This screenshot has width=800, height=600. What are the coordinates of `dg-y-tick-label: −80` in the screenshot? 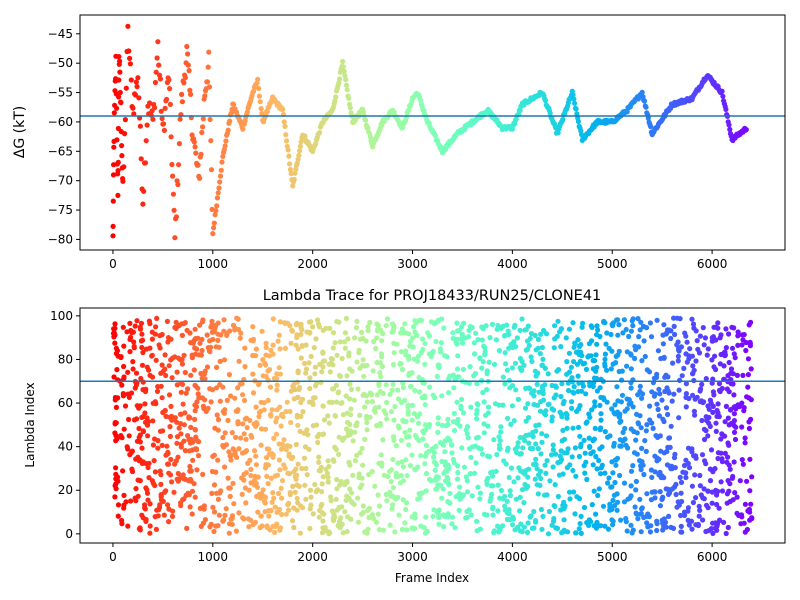 It's located at (60, 239).